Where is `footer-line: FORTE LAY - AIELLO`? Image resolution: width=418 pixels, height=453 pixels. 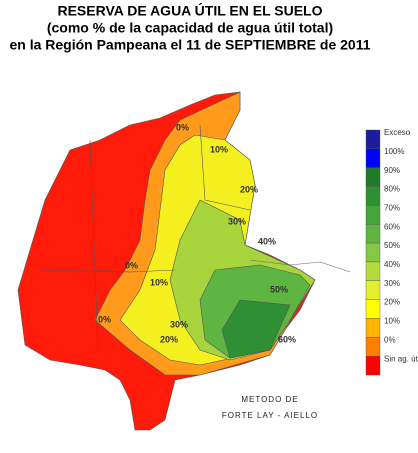 footer-line: FORTE LAY - AIELLO is located at coordinates (270, 415).